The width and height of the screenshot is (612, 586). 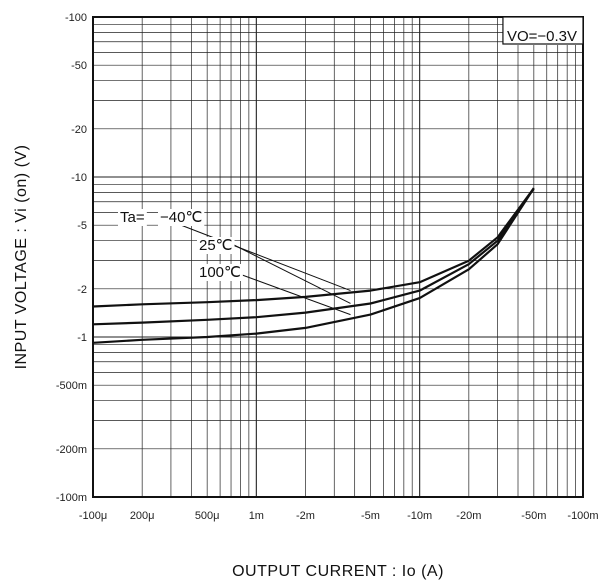 I want to click on temp-label: −40℃, so click(x=181, y=217).